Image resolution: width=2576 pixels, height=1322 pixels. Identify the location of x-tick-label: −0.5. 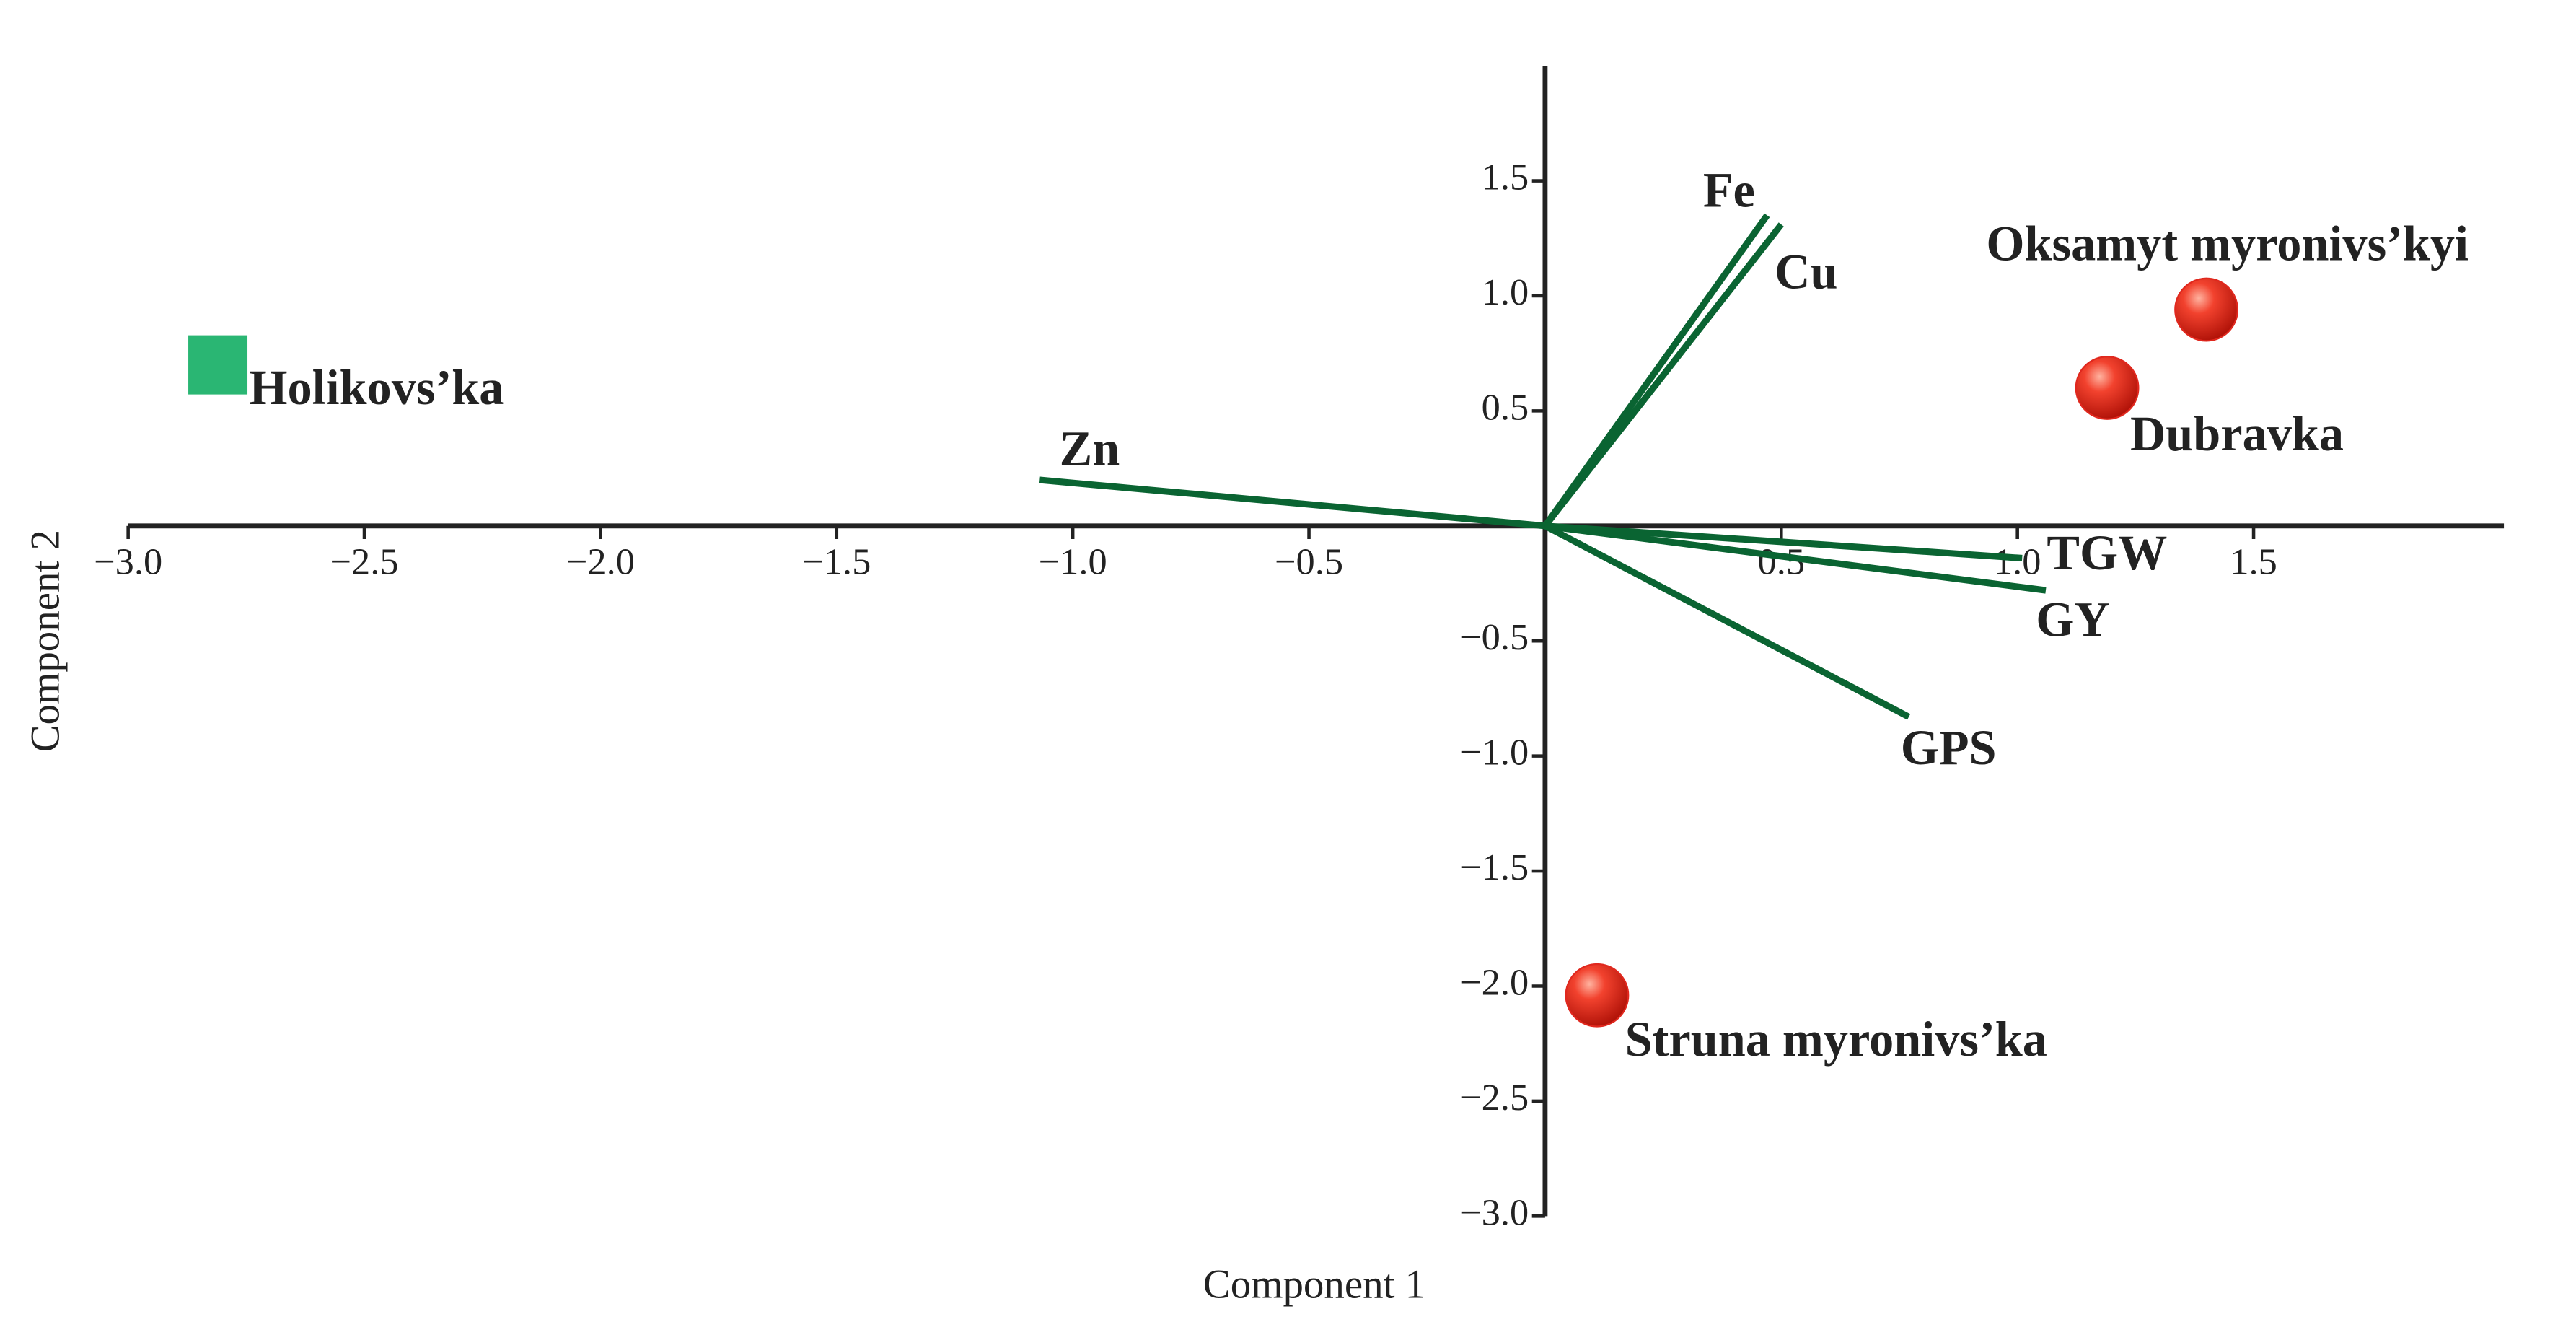
(1309, 561).